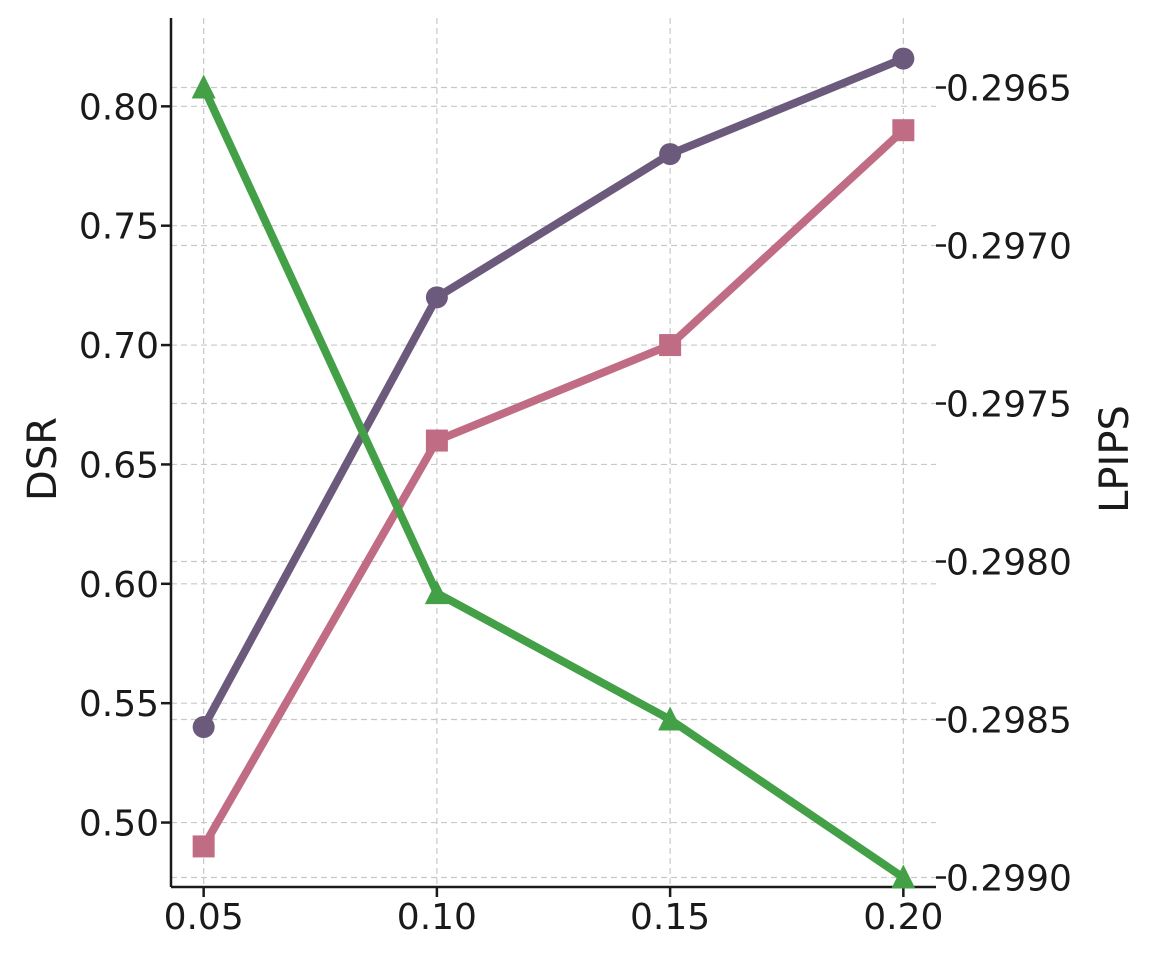 The image size is (1155, 955). Describe the element at coordinates (204, 917) in the screenshot. I see `x-tick-label: 0.05` at that location.